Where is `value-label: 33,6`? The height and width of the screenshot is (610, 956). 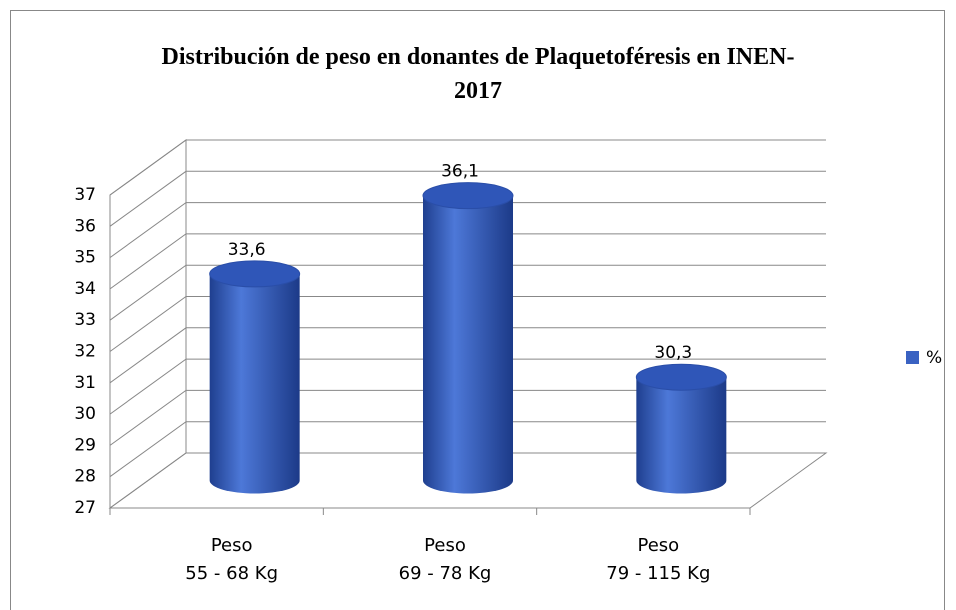 value-label: 33,6 is located at coordinates (247, 250).